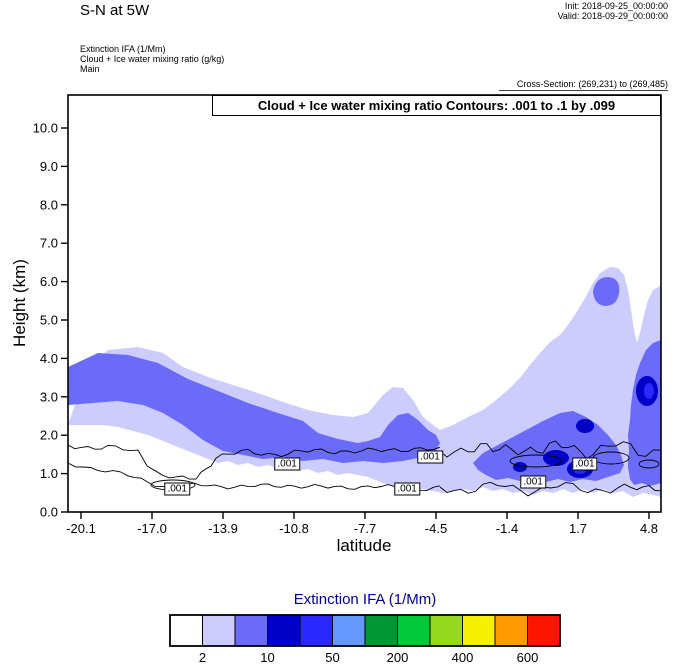 The height and width of the screenshot is (668, 674). I want to click on x-tick-label: -13.9, so click(223, 528).